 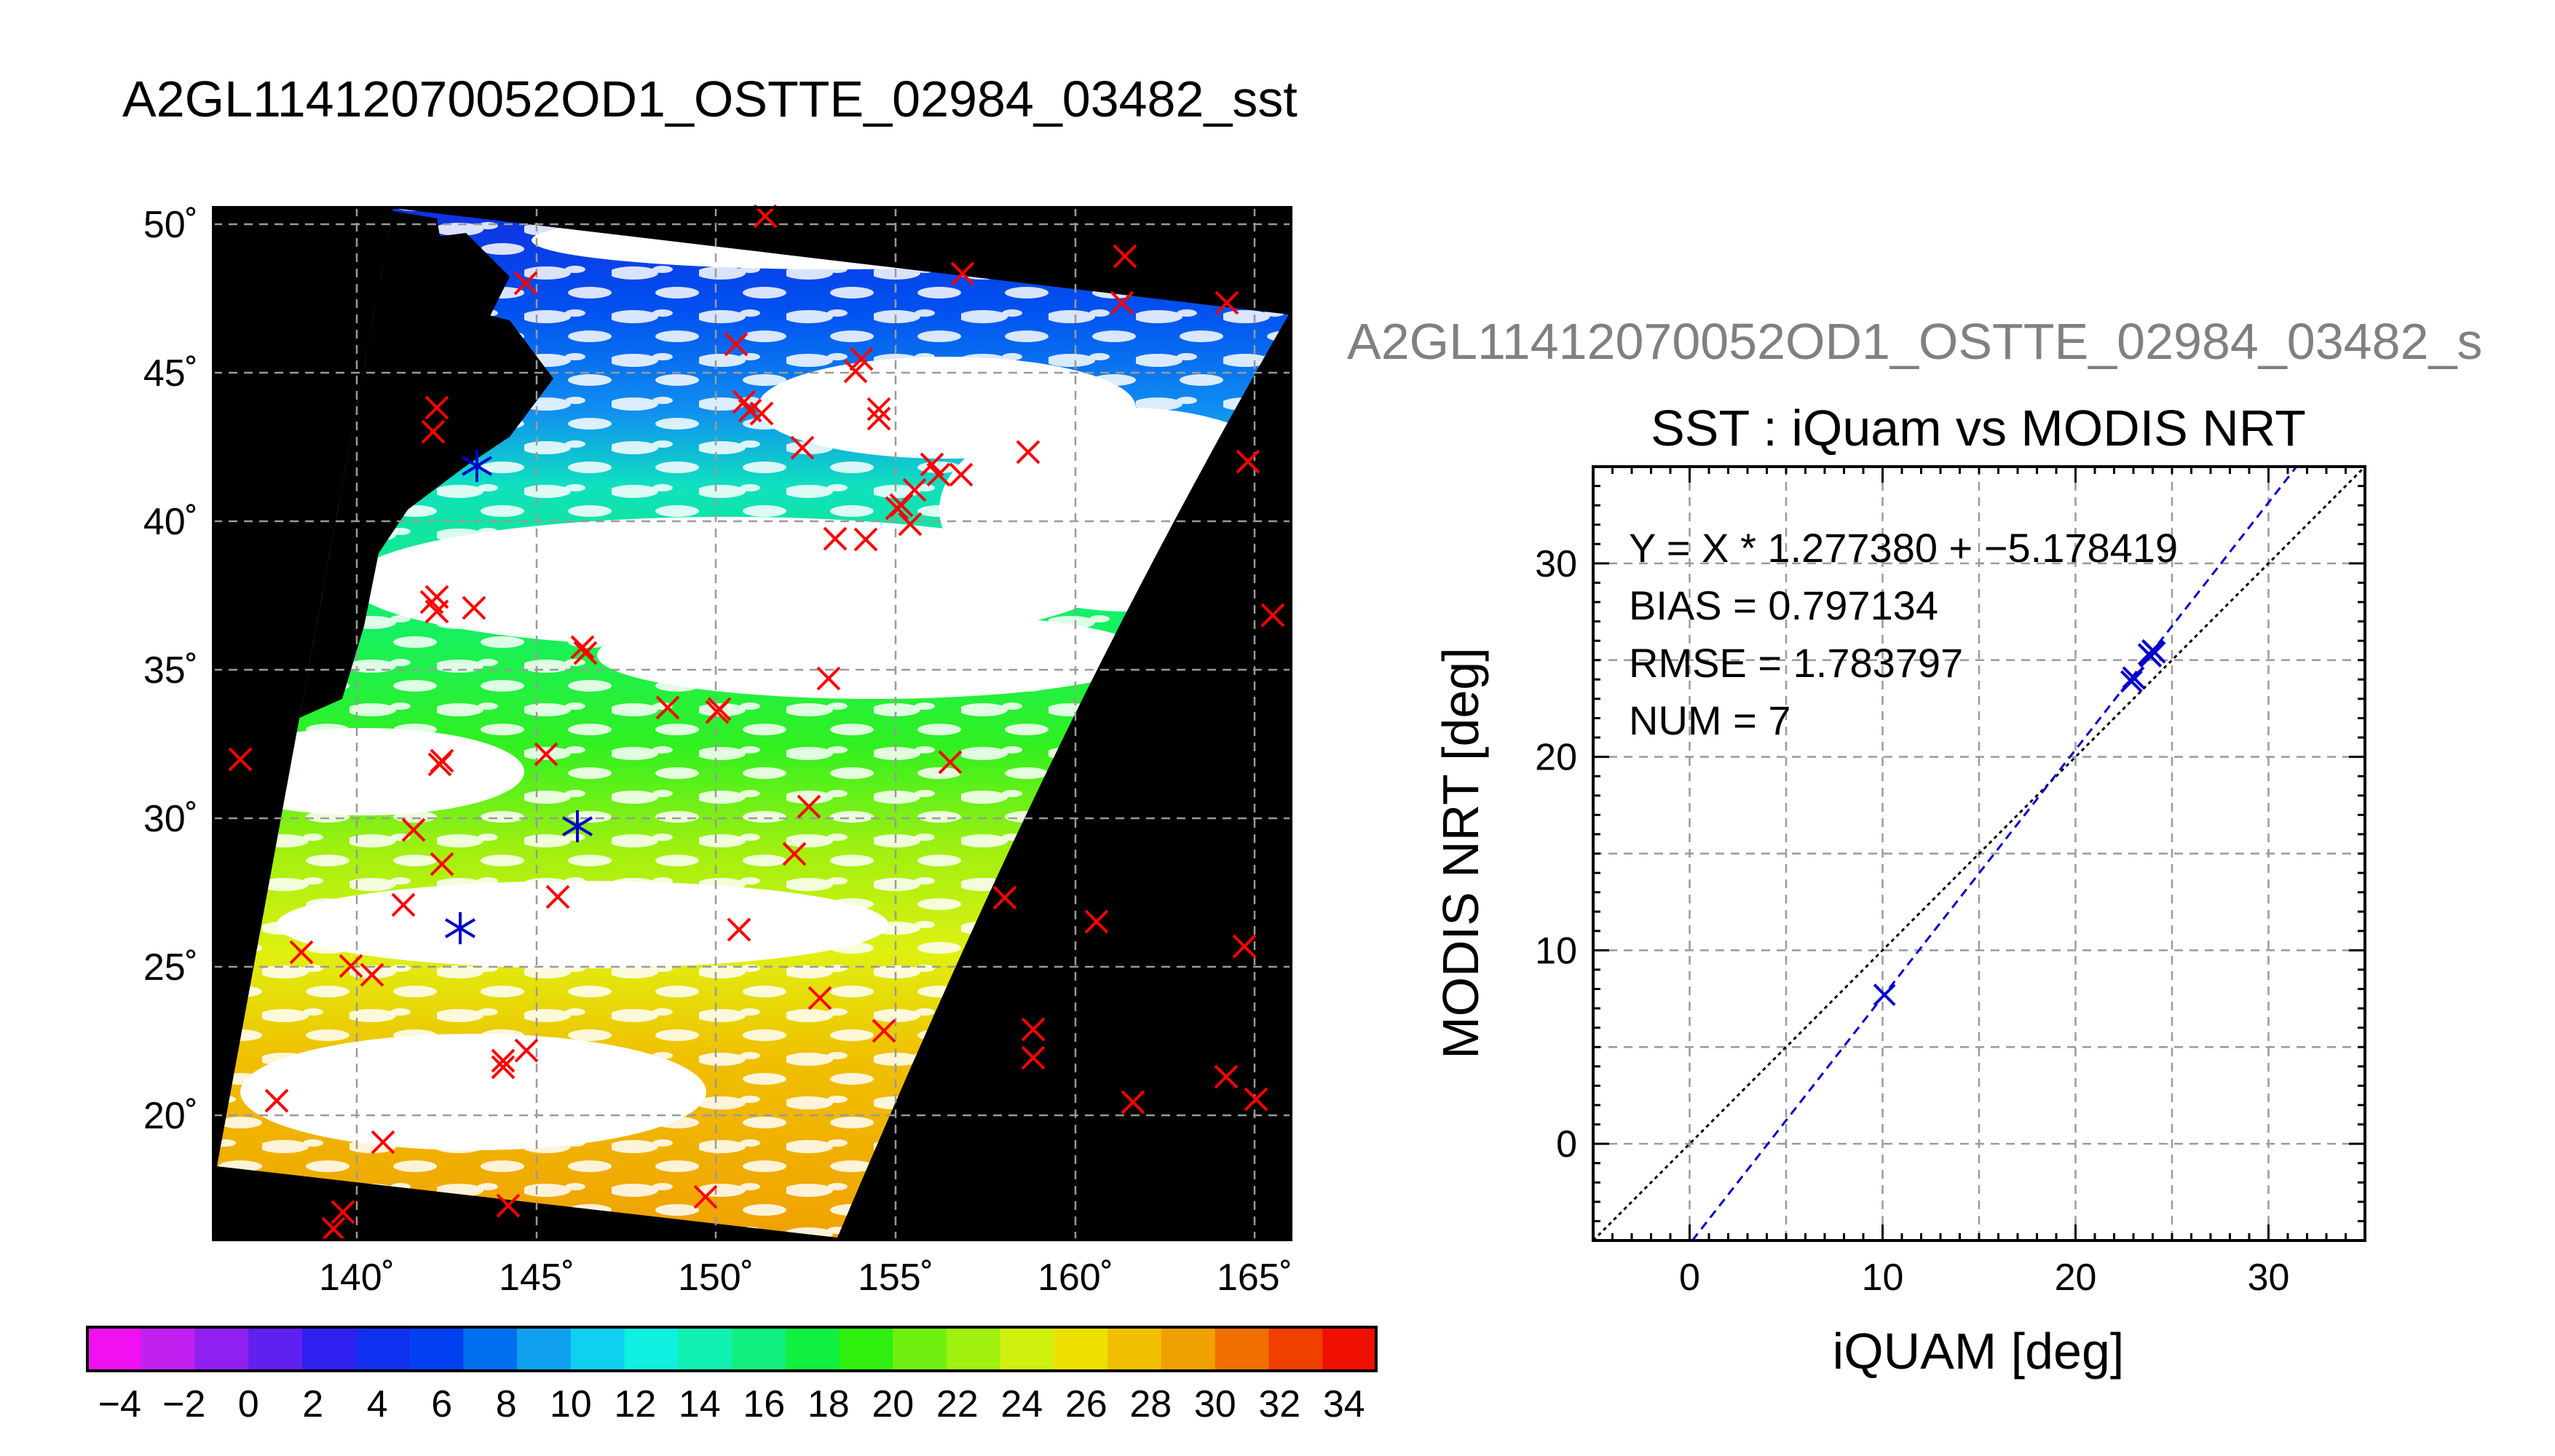 What do you see at coordinates (2269, 1278) in the screenshot?
I see `x-tick-label: 30` at bounding box center [2269, 1278].